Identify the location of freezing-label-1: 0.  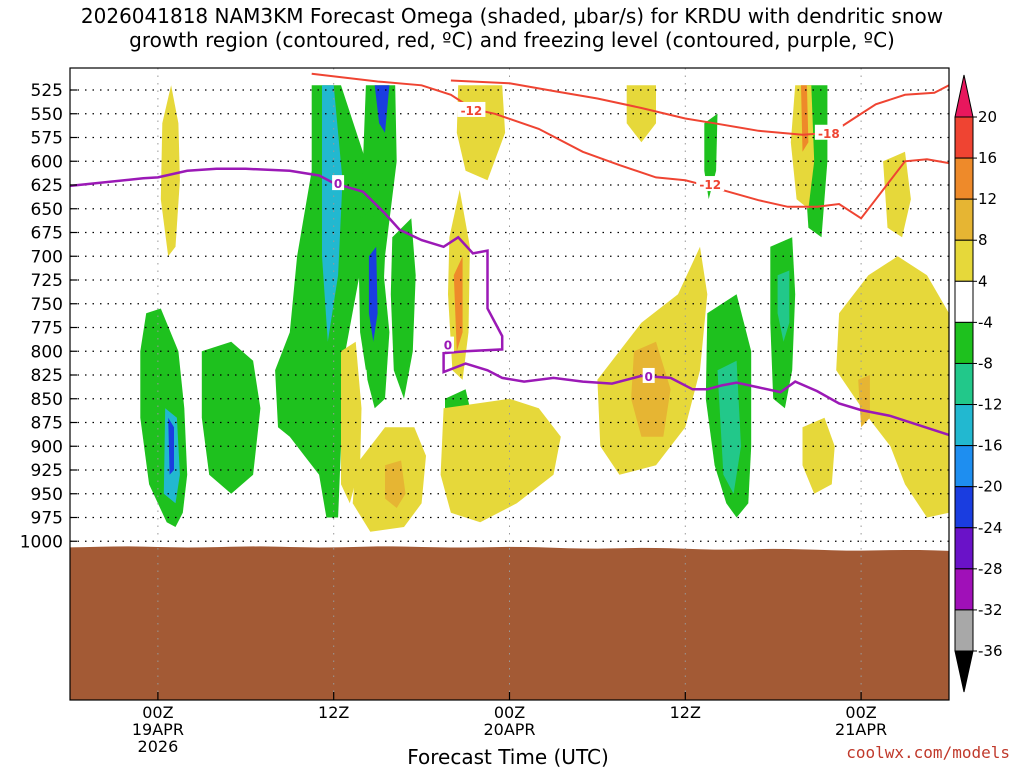
(338, 184).